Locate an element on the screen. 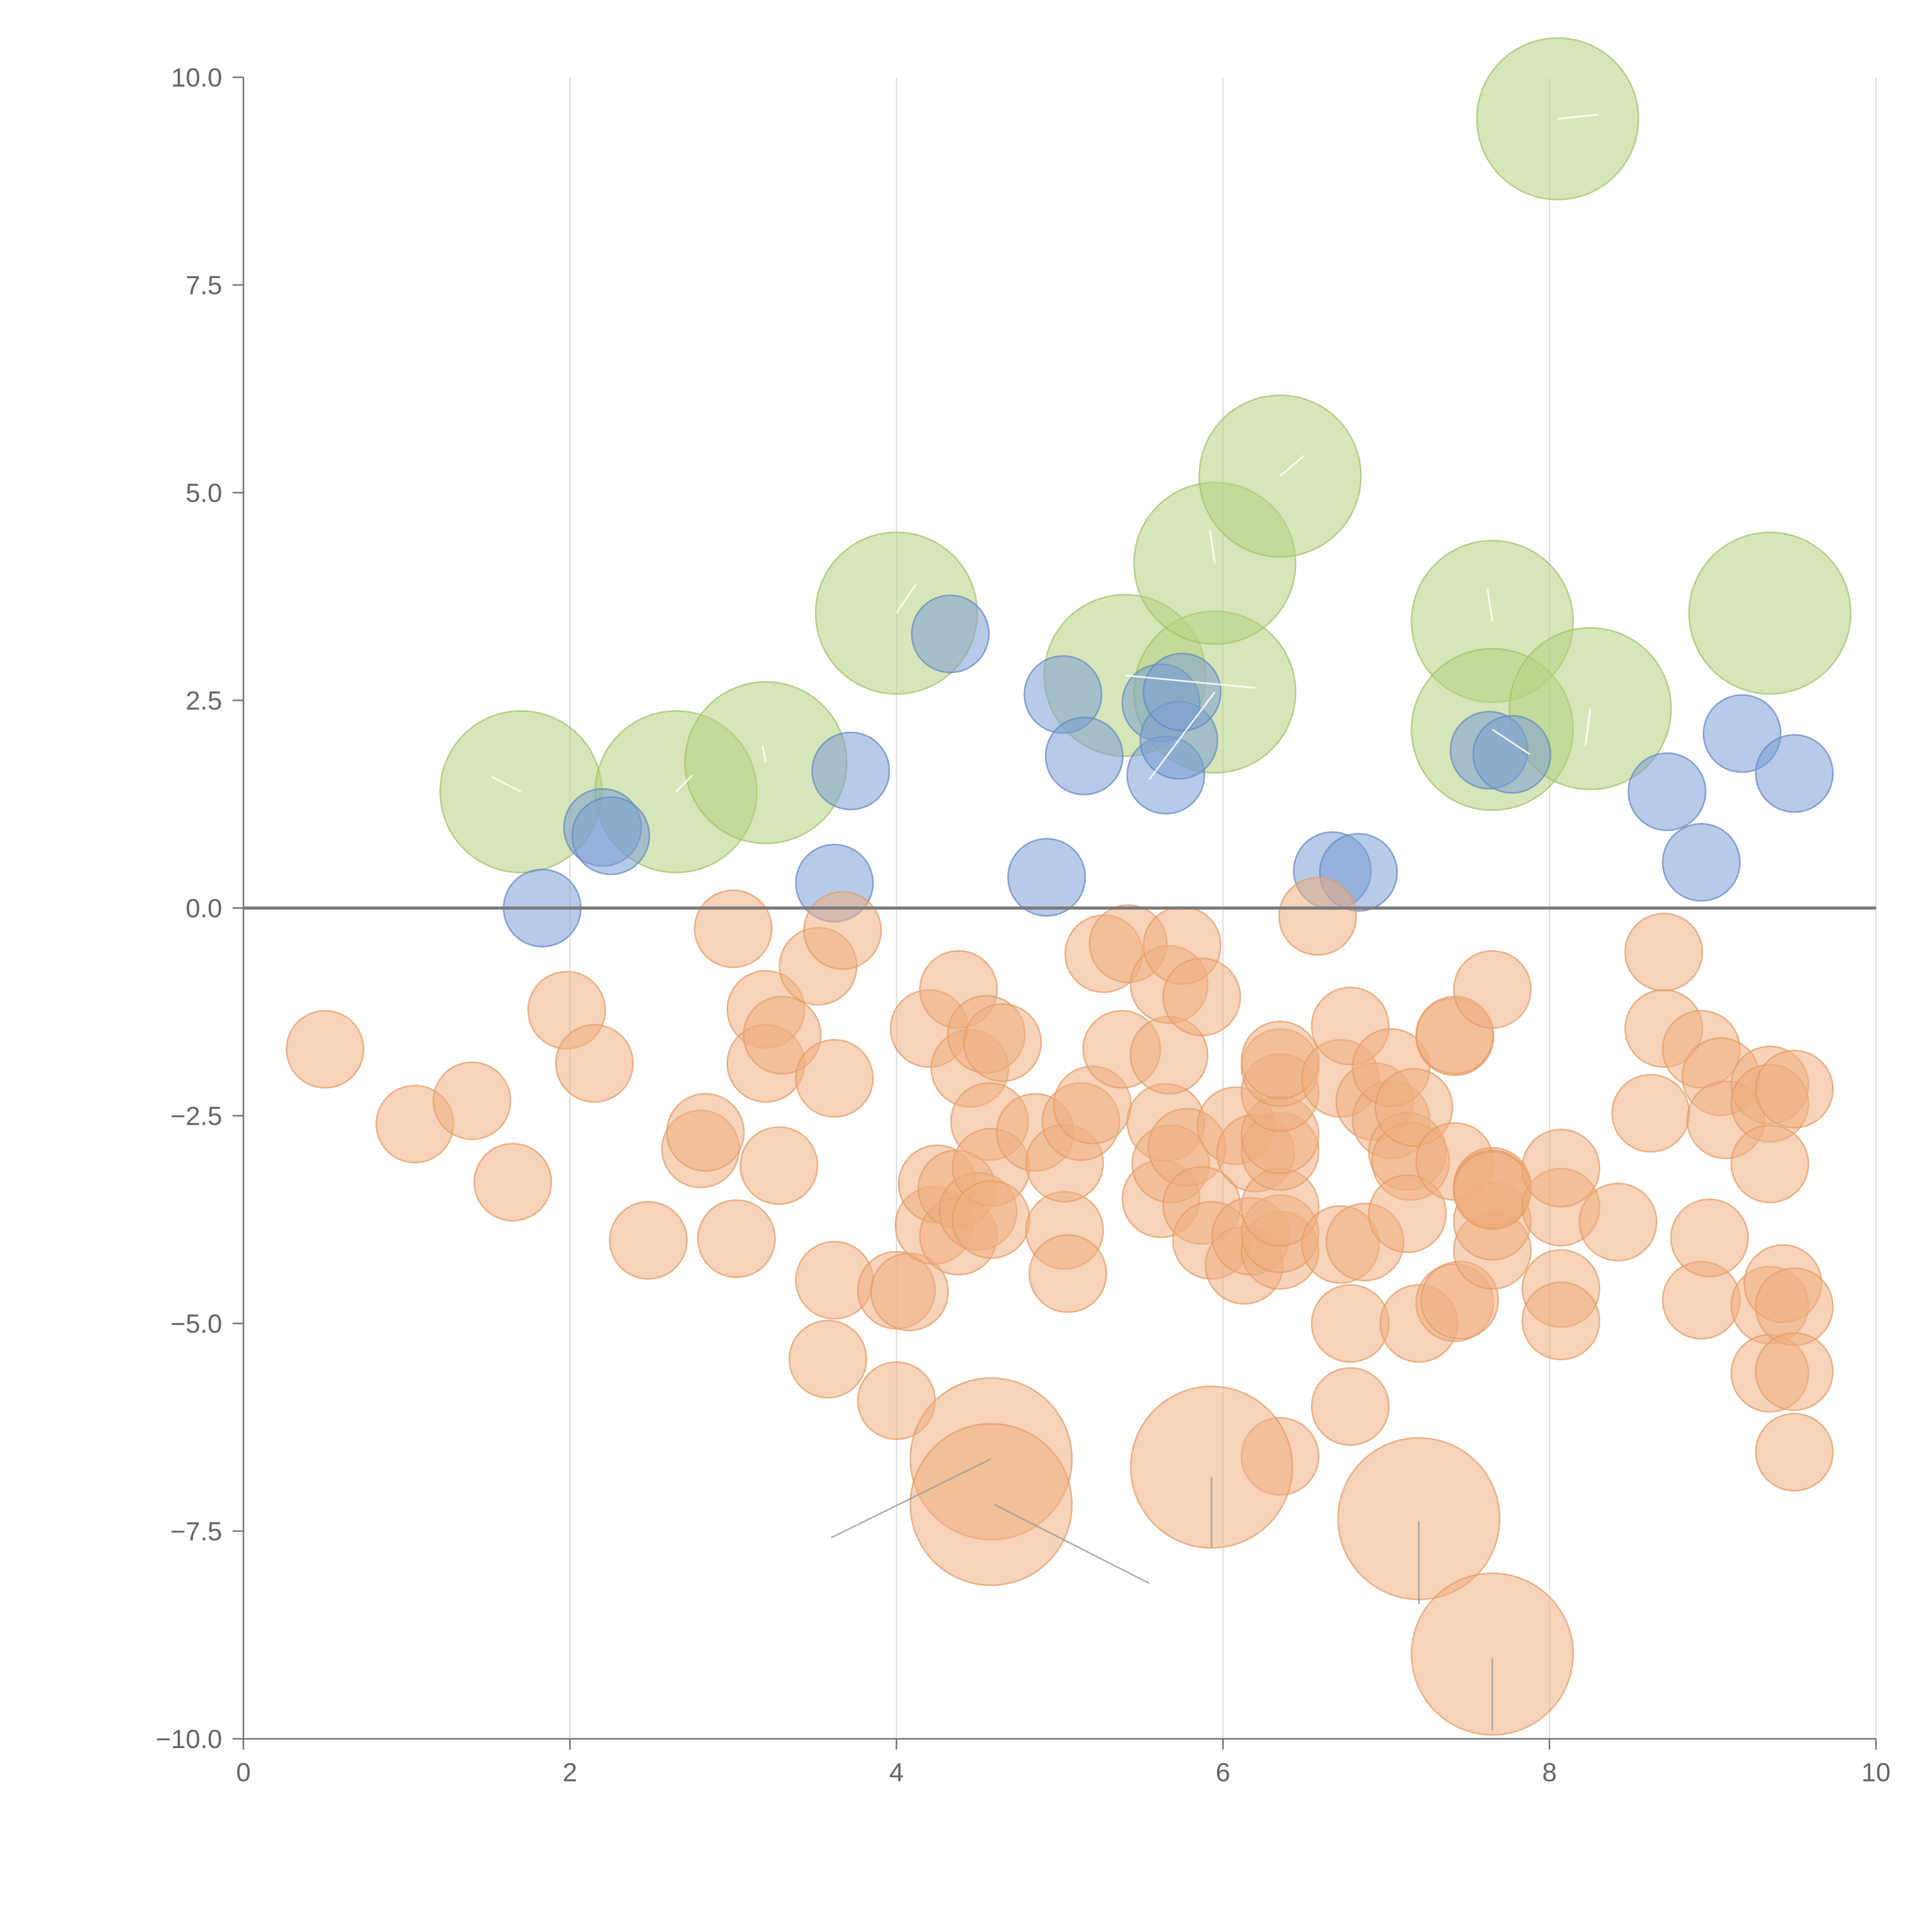 Image resolution: width=1932 pixels, height=1932 pixels. x-tick-label-2: 4 is located at coordinates (897, 1772).